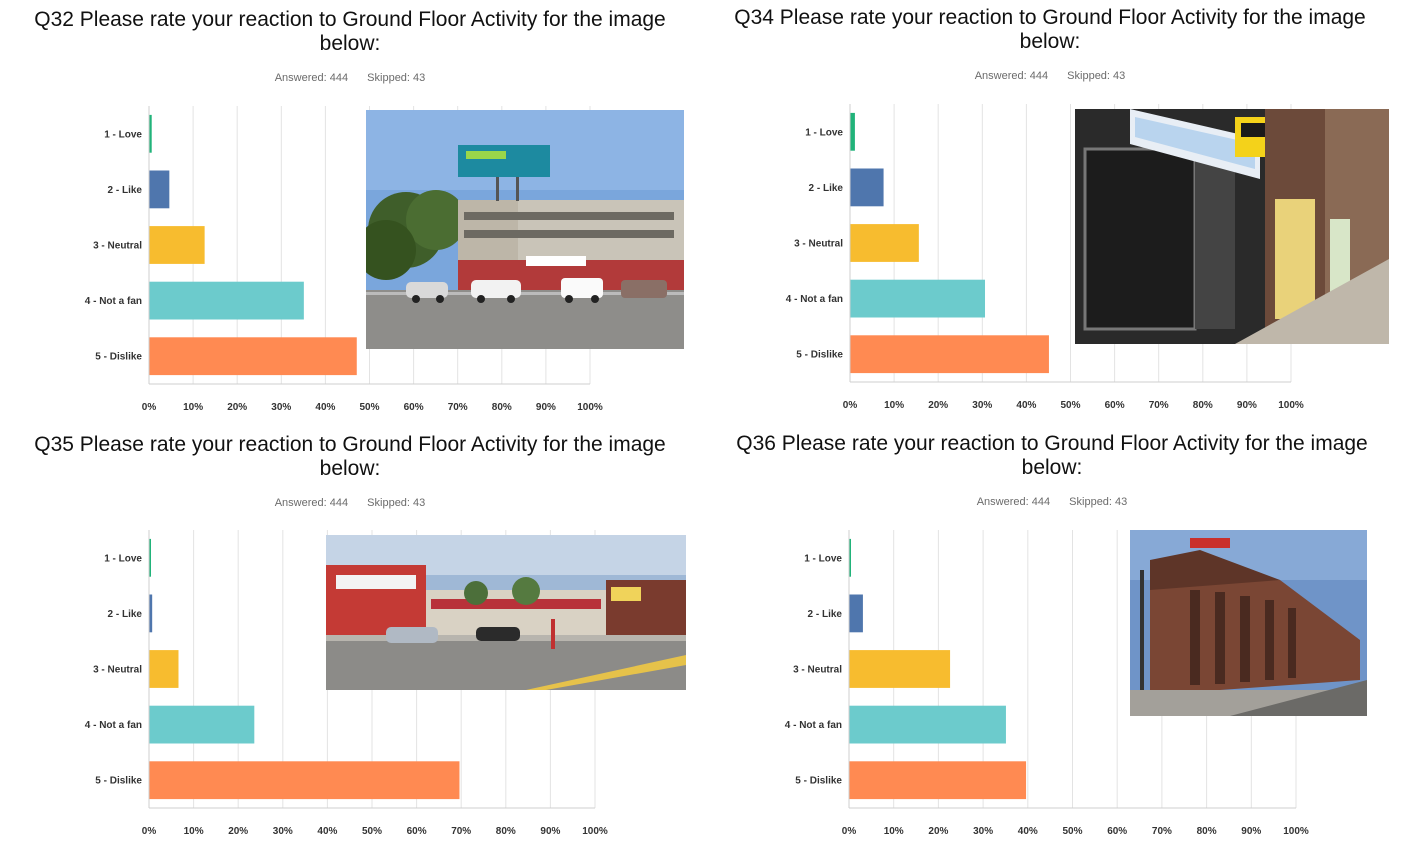 The image size is (1408, 853). Describe the element at coordinates (938, 405) in the screenshot. I see `x-tick-label: 20%` at that location.